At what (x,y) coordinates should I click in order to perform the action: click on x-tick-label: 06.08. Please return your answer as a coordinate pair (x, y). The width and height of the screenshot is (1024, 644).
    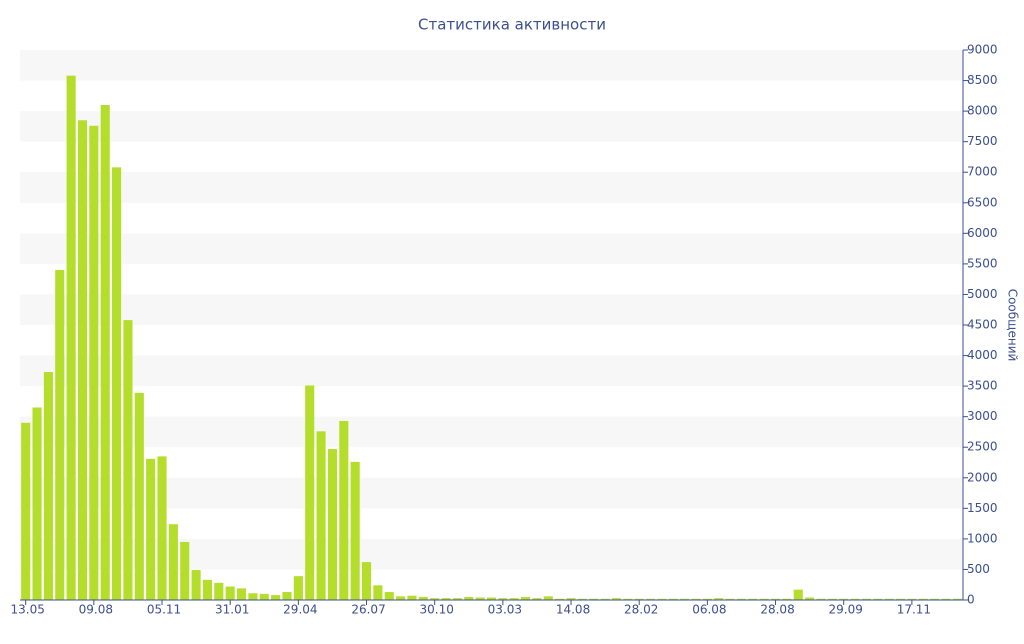
    Looking at the image, I should click on (709, 610).